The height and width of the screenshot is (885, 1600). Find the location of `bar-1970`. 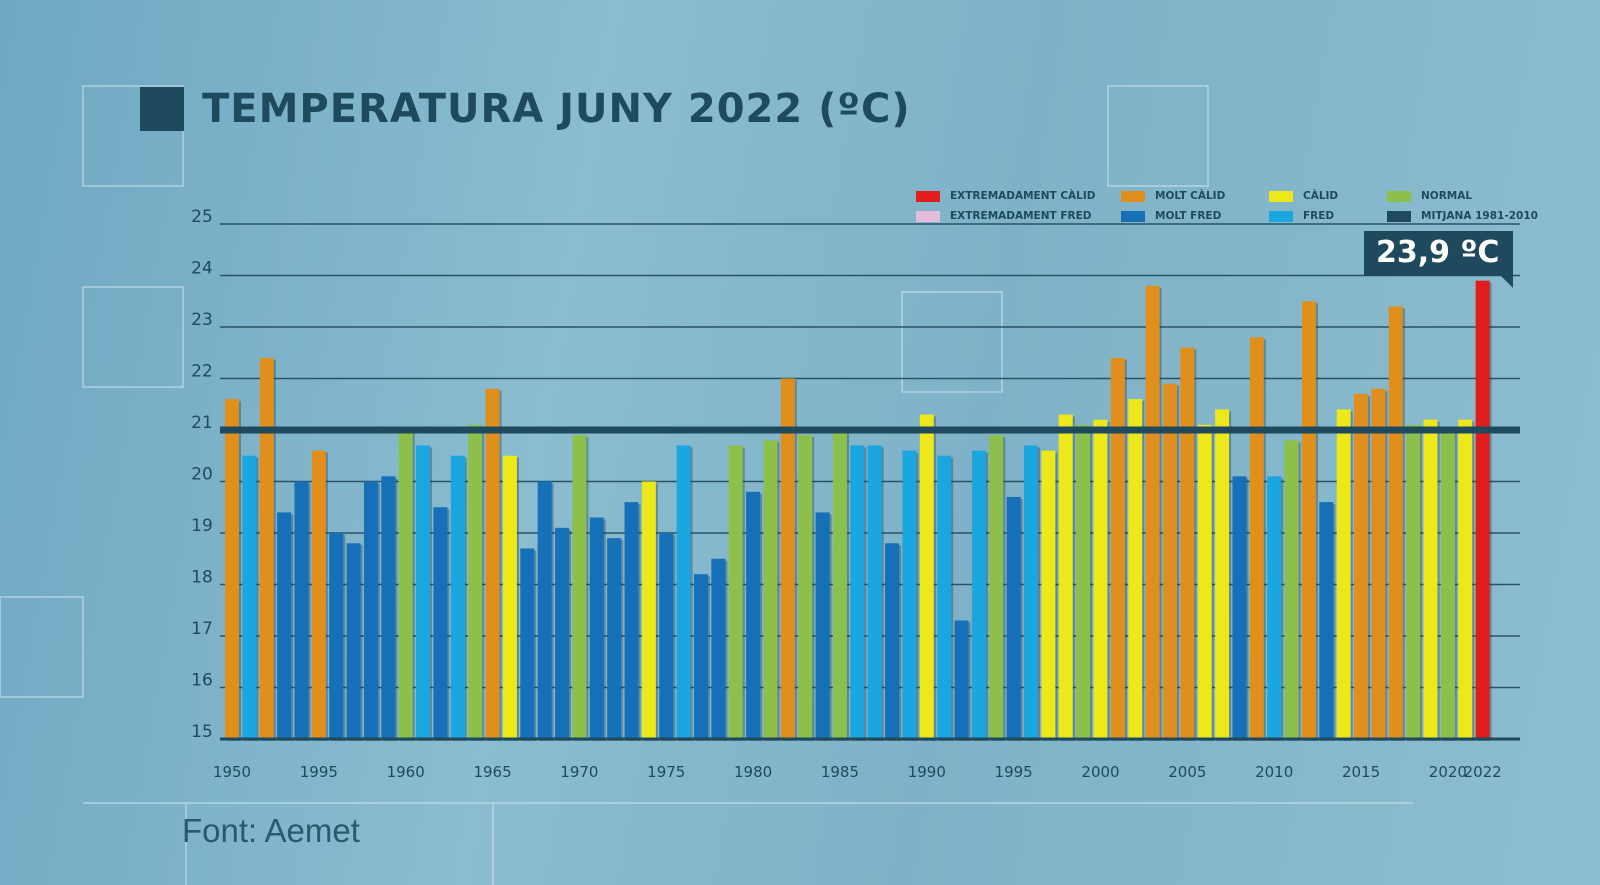

bar-1970 is located at coordinates (579, 587).